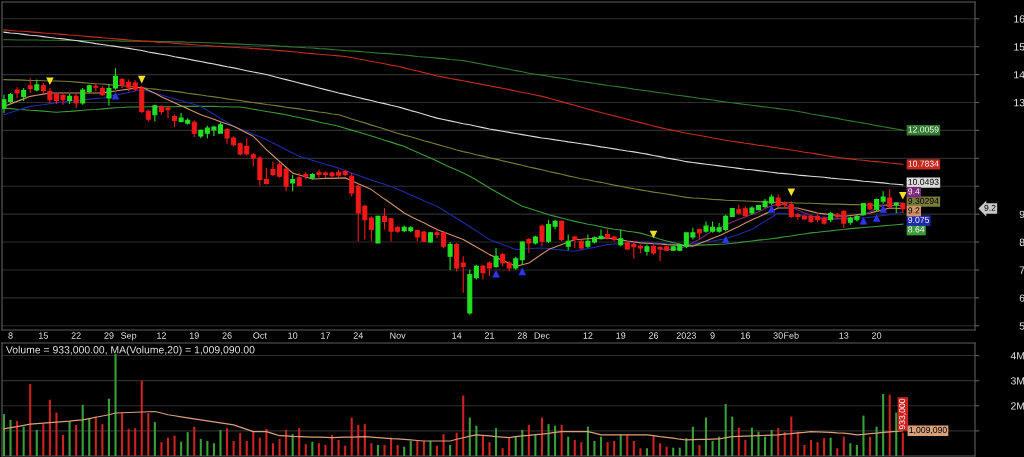 The width and height of the screenshot is (1024, 457). What do you see at coordinates (358, 335) in the screenshot?
I see `x-tick-label: 24` at bounding box center [358, 335].